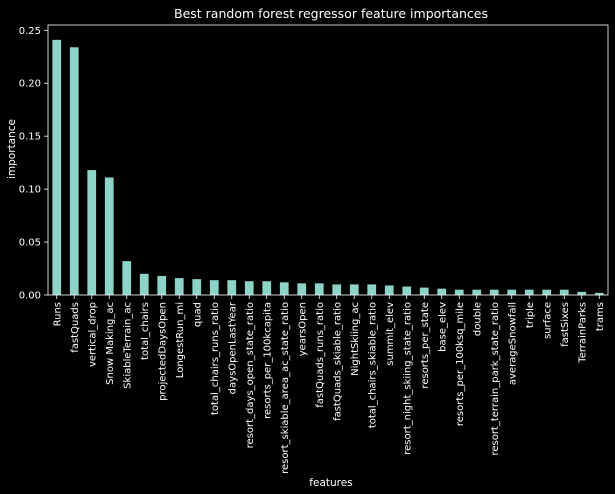 This screenshot has width=615, height=494. What do you see at coordinates (355, 339) in the screenshot?
I see `x-tick-label: NightSkiing_ac` at bounding box center [355, 339].